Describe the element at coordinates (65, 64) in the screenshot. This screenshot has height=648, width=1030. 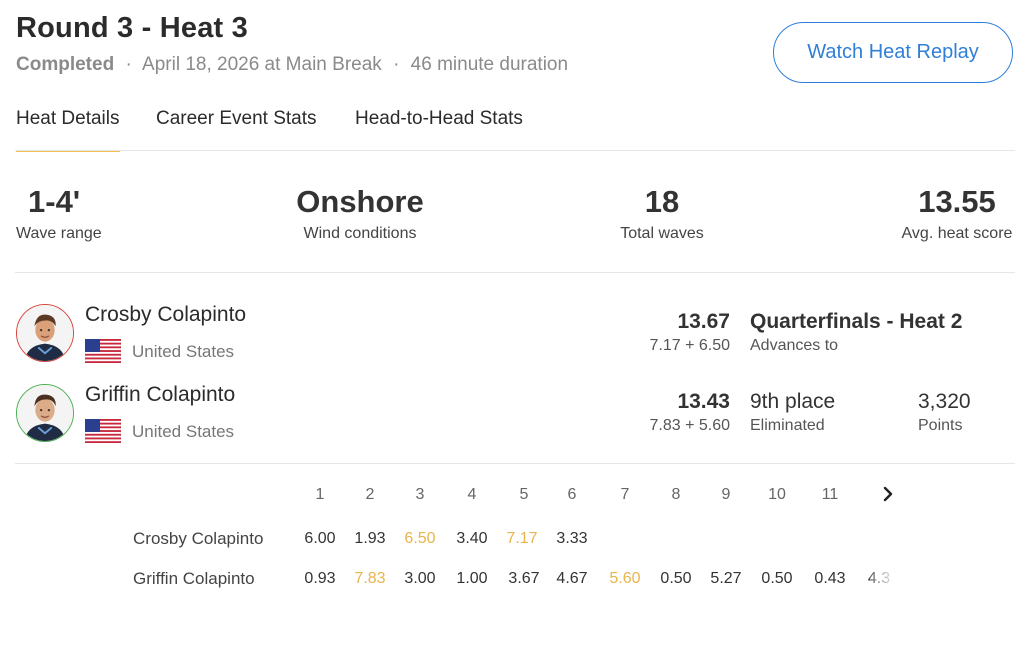
I see `heat-status: Completed` at that location.